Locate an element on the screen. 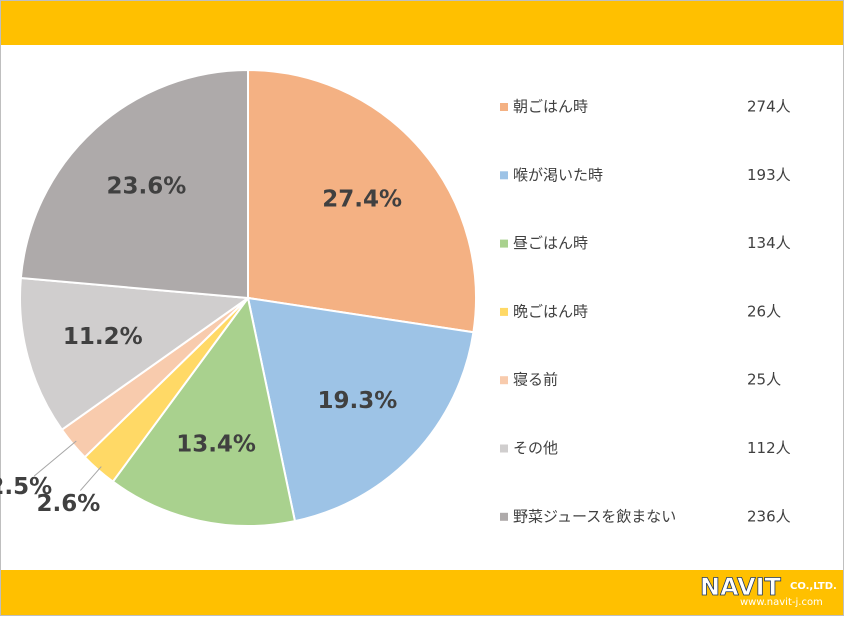  legend-label: 寝る前 is located at coordinates (535, 380).